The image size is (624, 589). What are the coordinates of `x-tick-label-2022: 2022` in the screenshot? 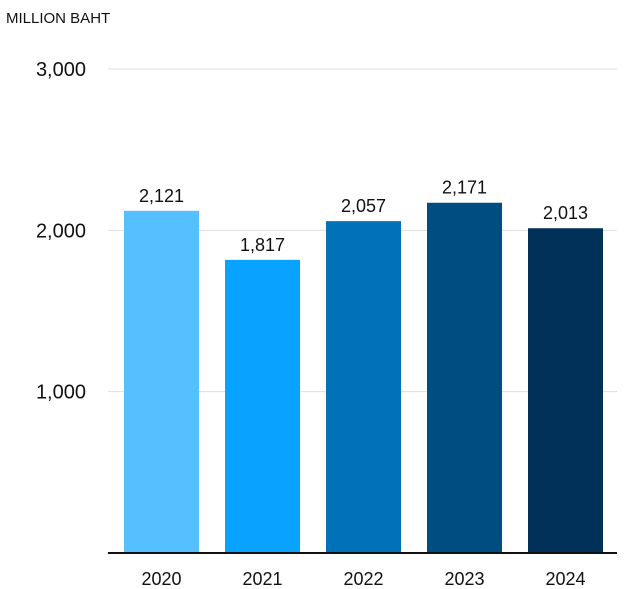 It's located at (363, 579).